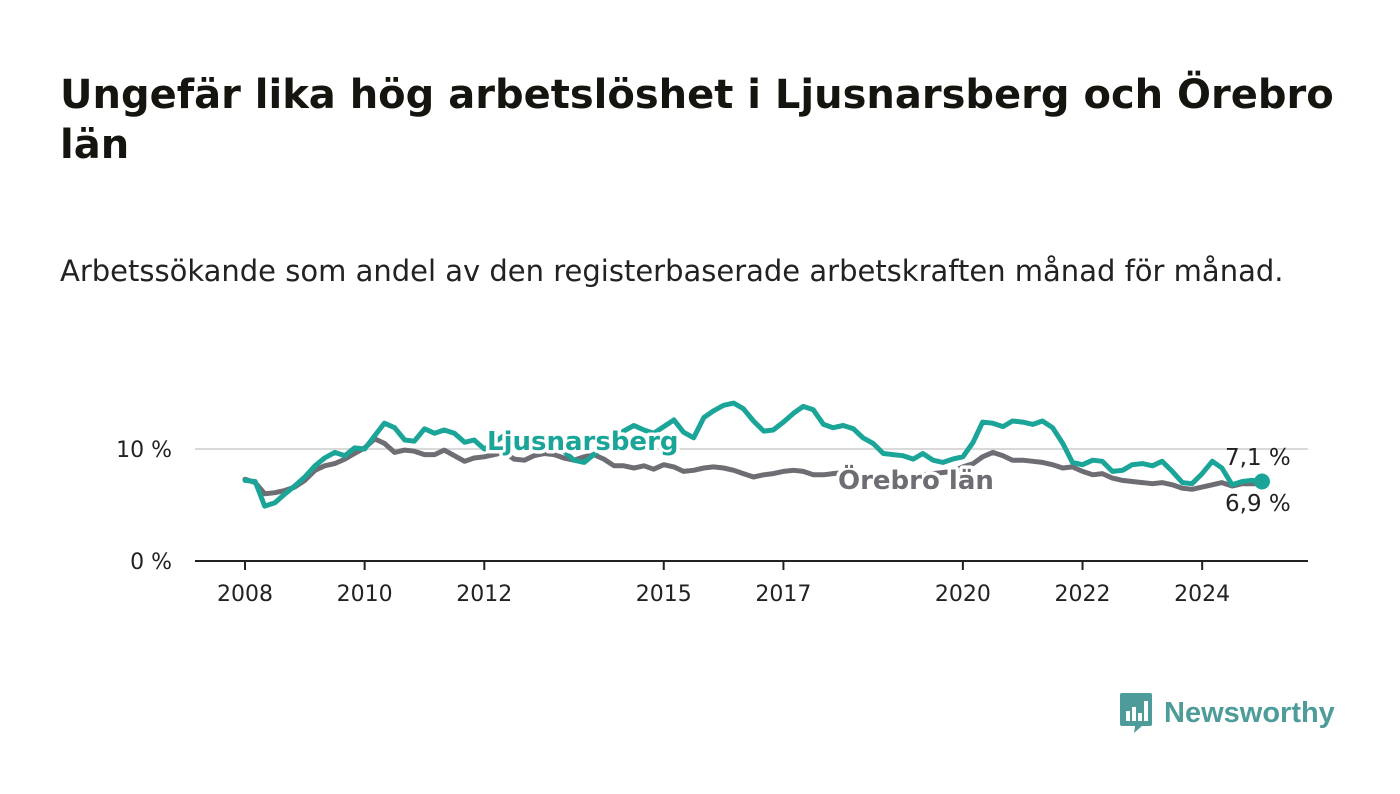 The image size is (1400, 794). What do you see at coordinates (1249, 712) in the screenshot?
I see `brand-name: Newsworthy` at bounding box center [1249, 712].